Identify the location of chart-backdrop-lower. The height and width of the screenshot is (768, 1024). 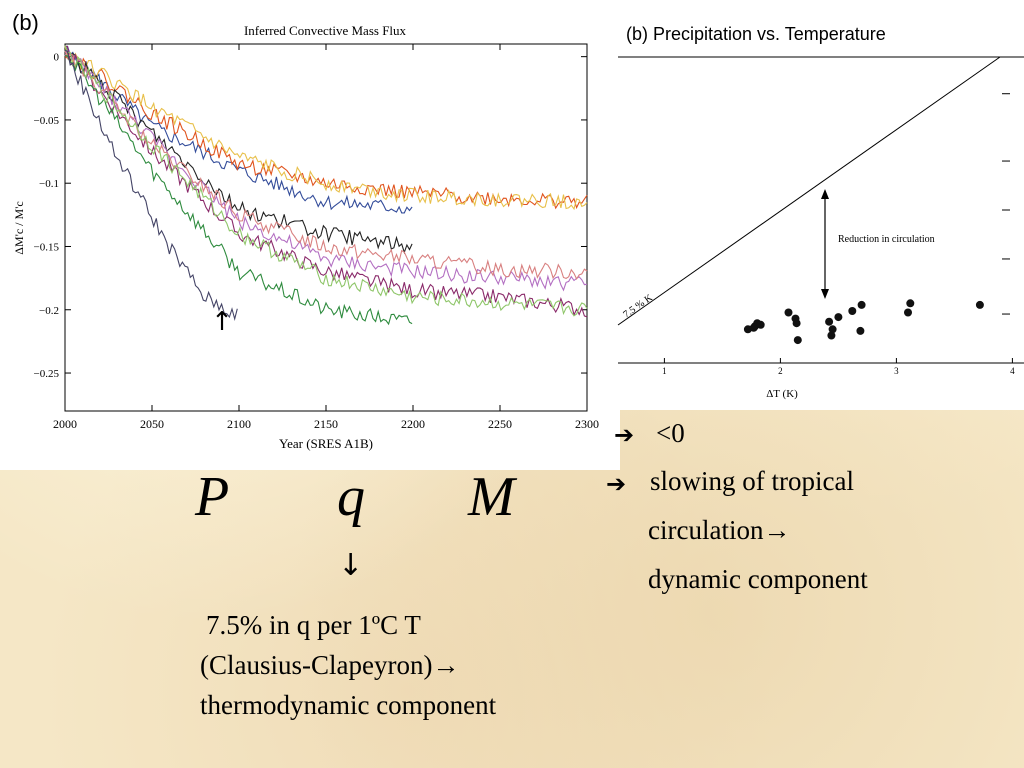
(310, 440).